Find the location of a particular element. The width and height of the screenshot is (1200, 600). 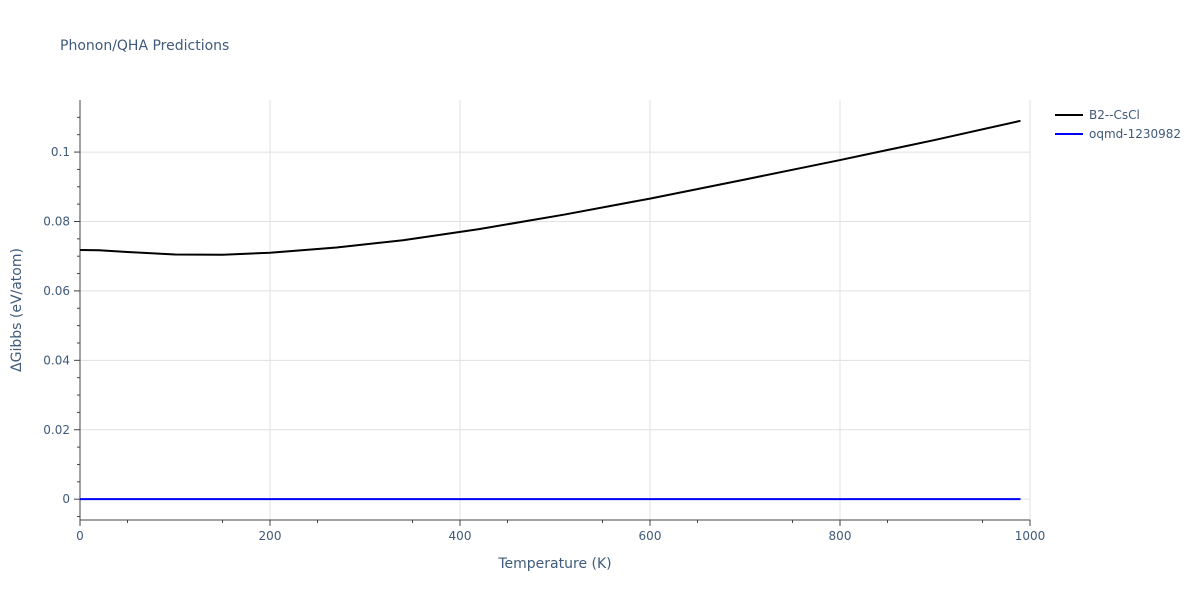

legend-item-1: B2--CsCl is located at coordinates (1097, 115).